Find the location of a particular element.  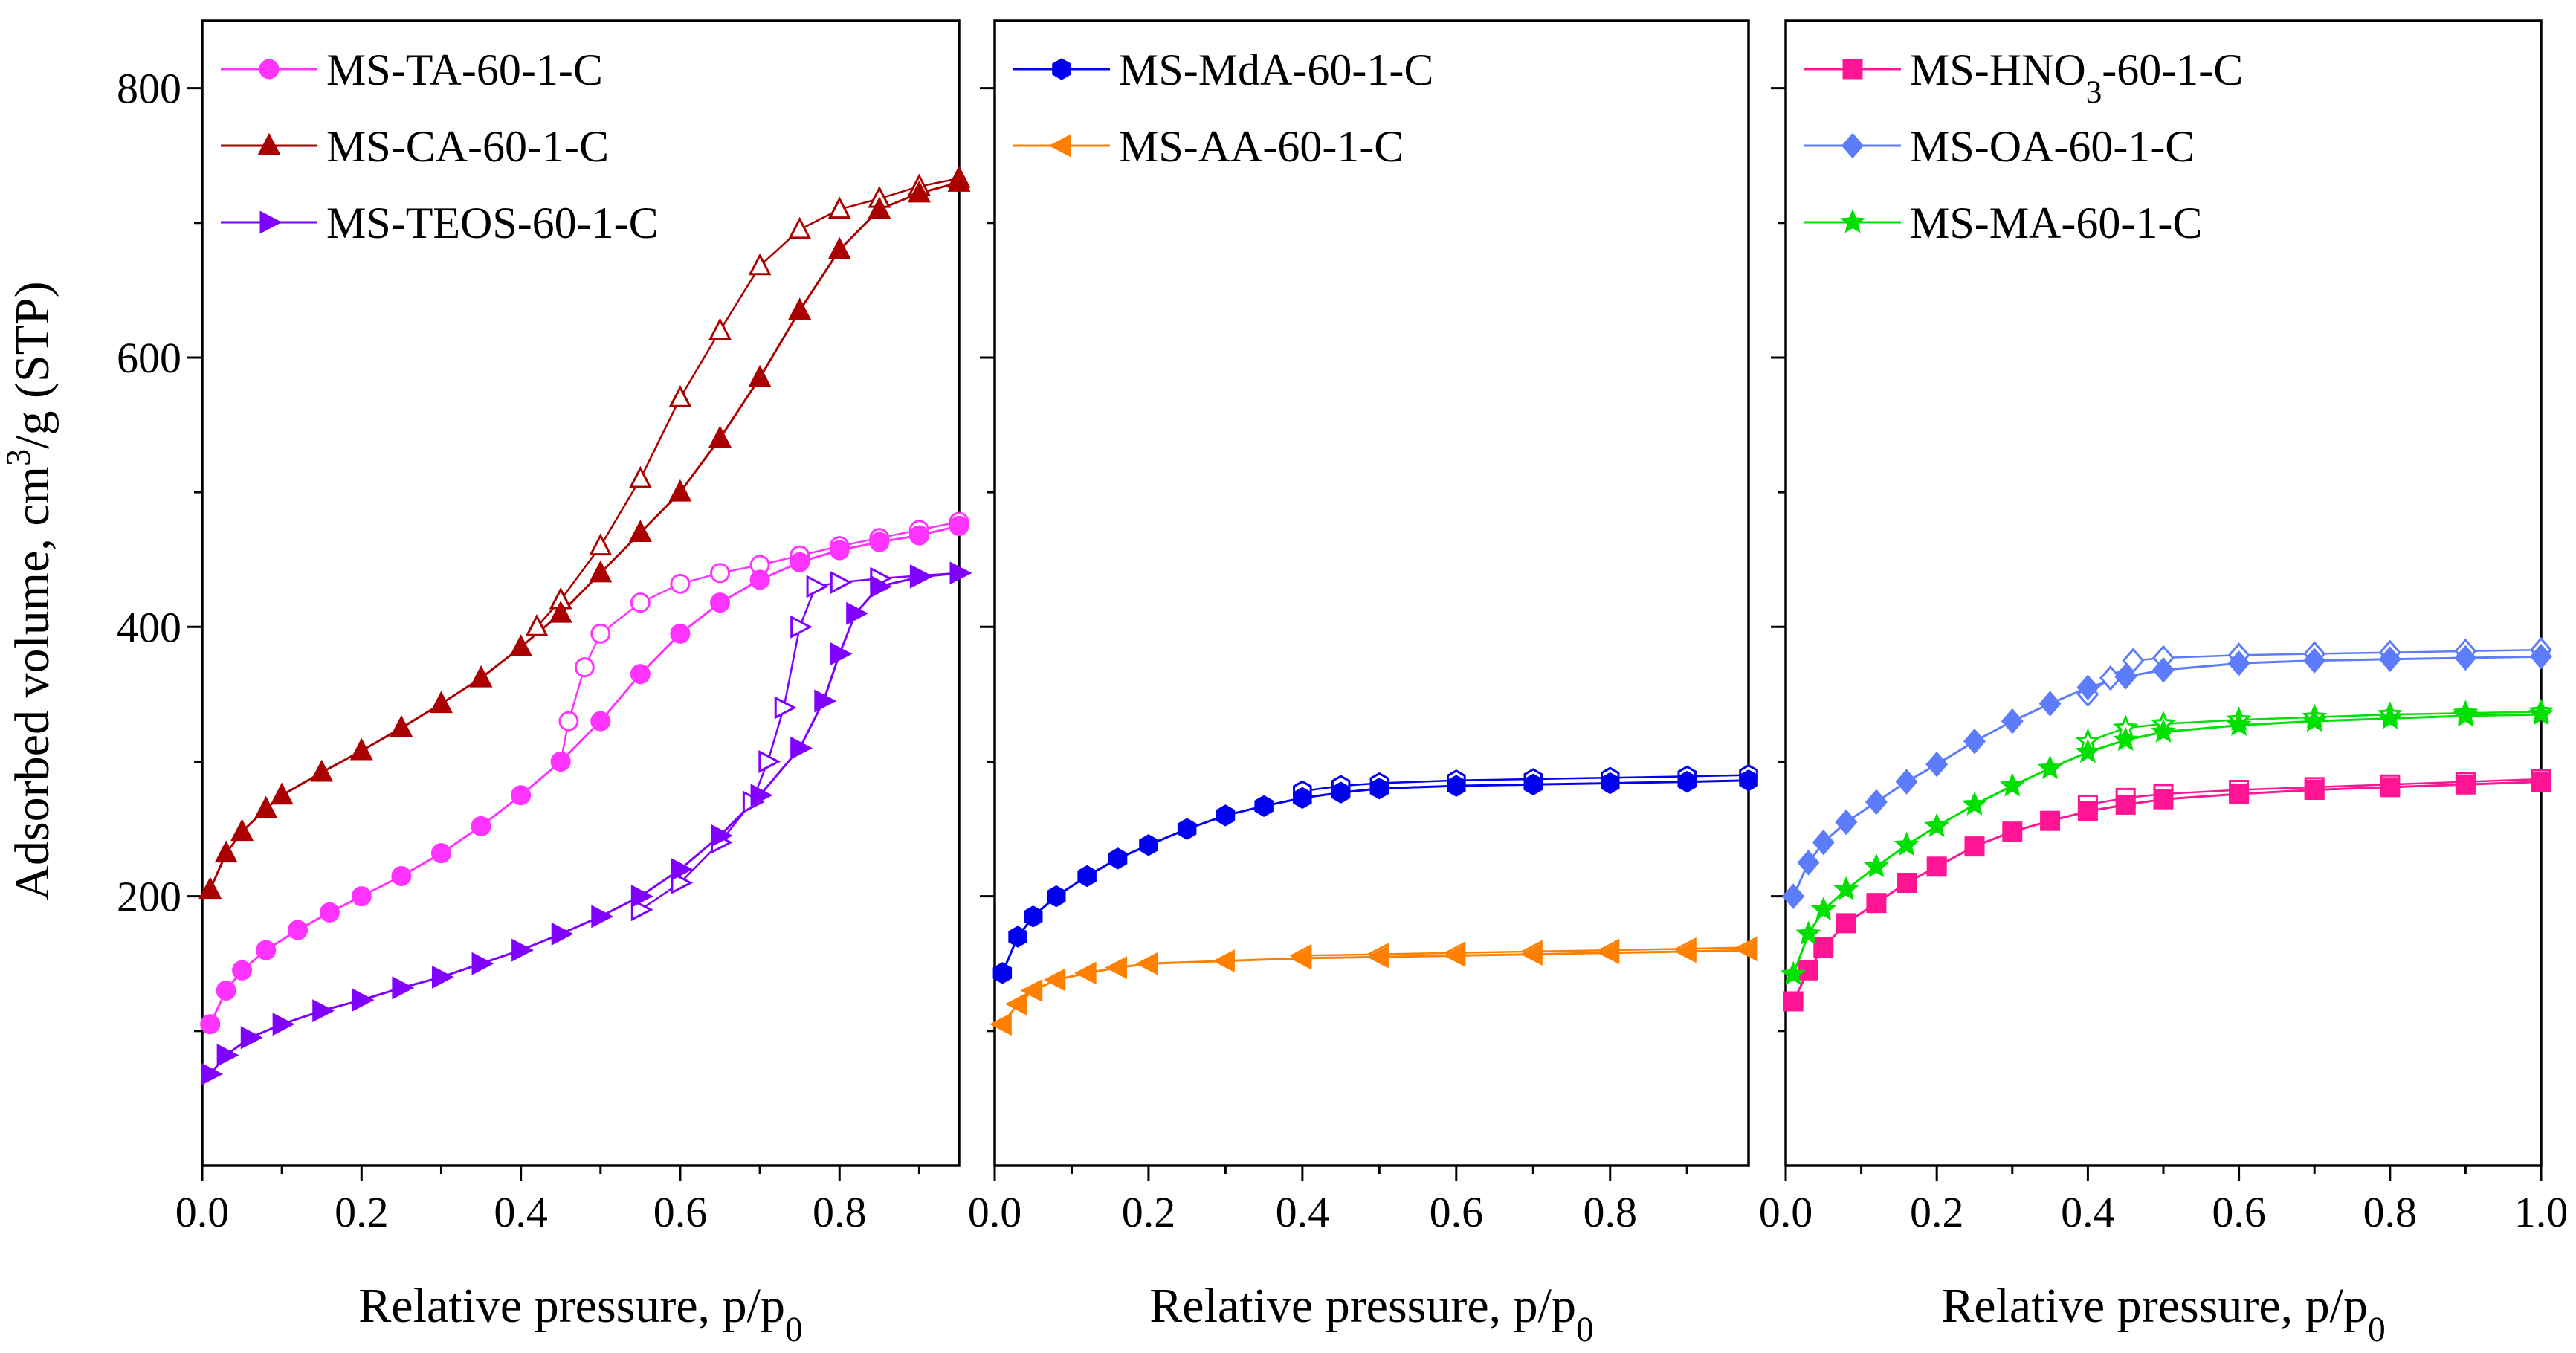

legend-entry: MS-CA-60-1-C is located at coordinates (415, 146).